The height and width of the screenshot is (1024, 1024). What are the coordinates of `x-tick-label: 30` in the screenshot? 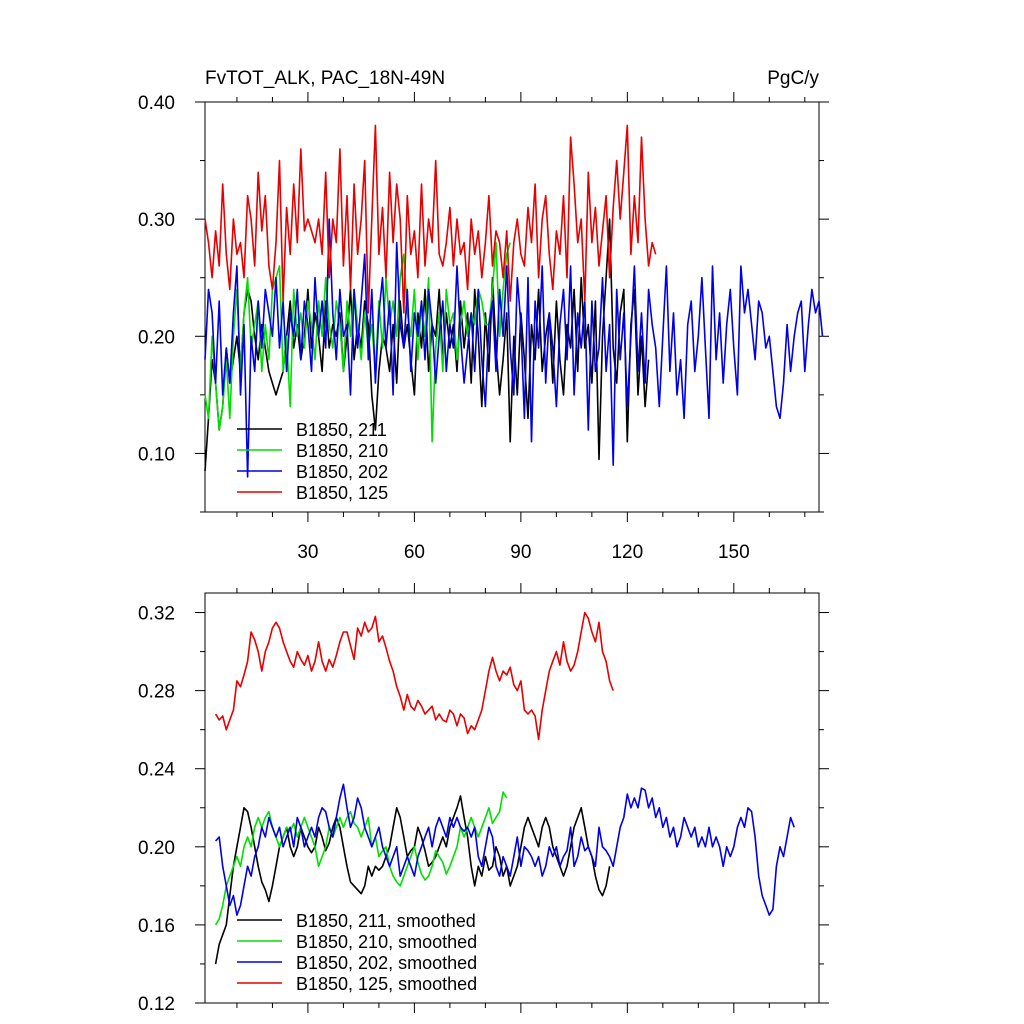 It's located at (307, 552).